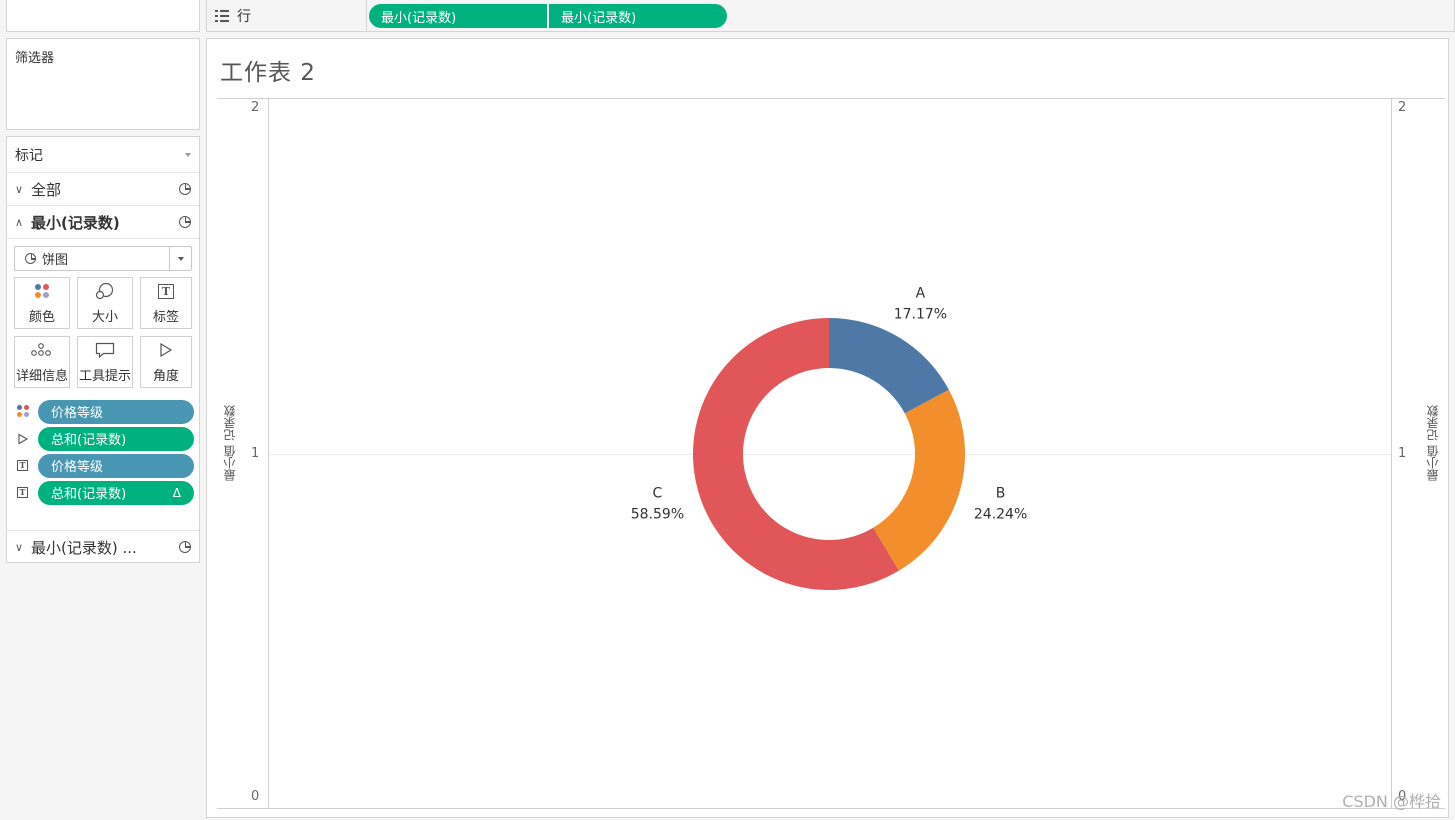 This screenshot has height=820, width=1455. I want to click on tooltip-button: 工具提示, so click(105, 362).